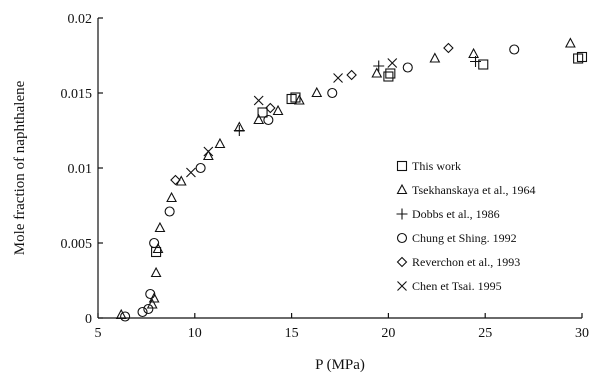 The width and height of the screenshot is (592, 374). I want to click on legend-label: Dobbs et al., 1986, so click(456, 214).